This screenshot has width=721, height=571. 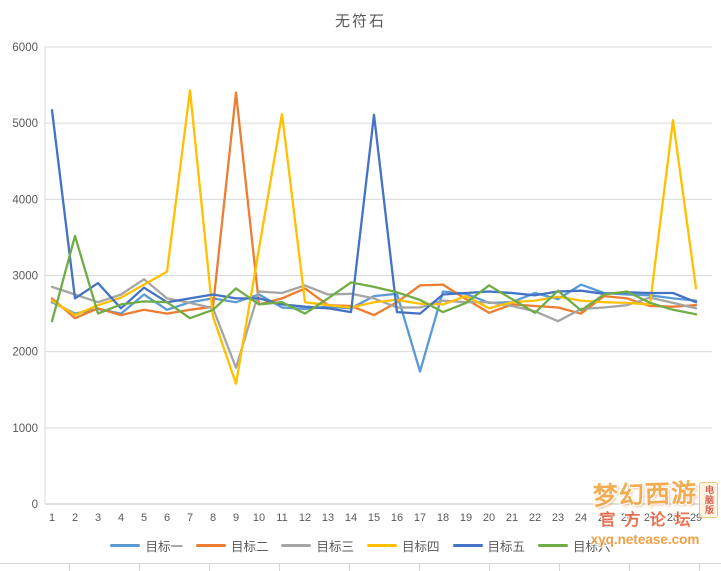 I want to click on series-line-目标三, so click(x=374, y=323).